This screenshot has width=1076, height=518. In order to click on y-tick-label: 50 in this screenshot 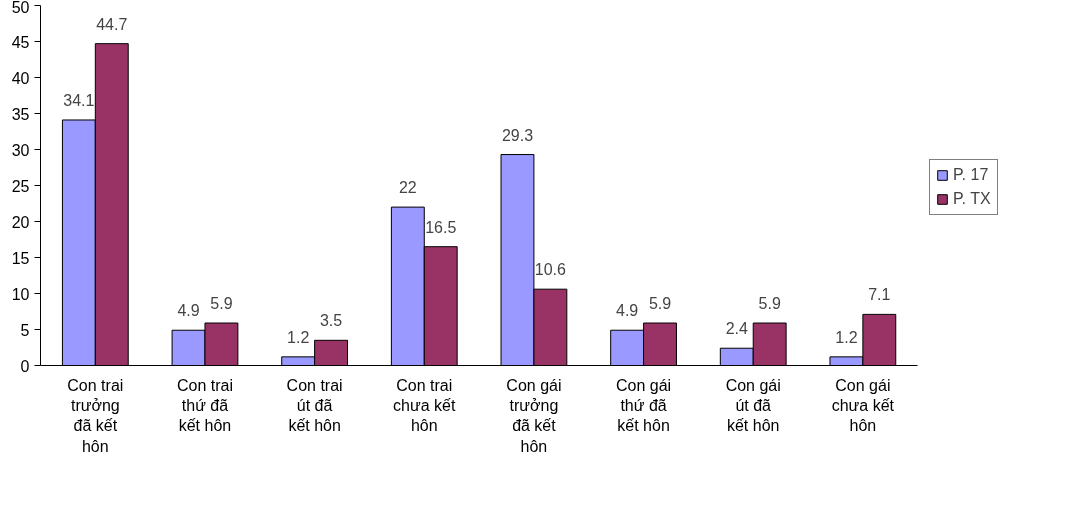, I will do `click(20, 8)`.